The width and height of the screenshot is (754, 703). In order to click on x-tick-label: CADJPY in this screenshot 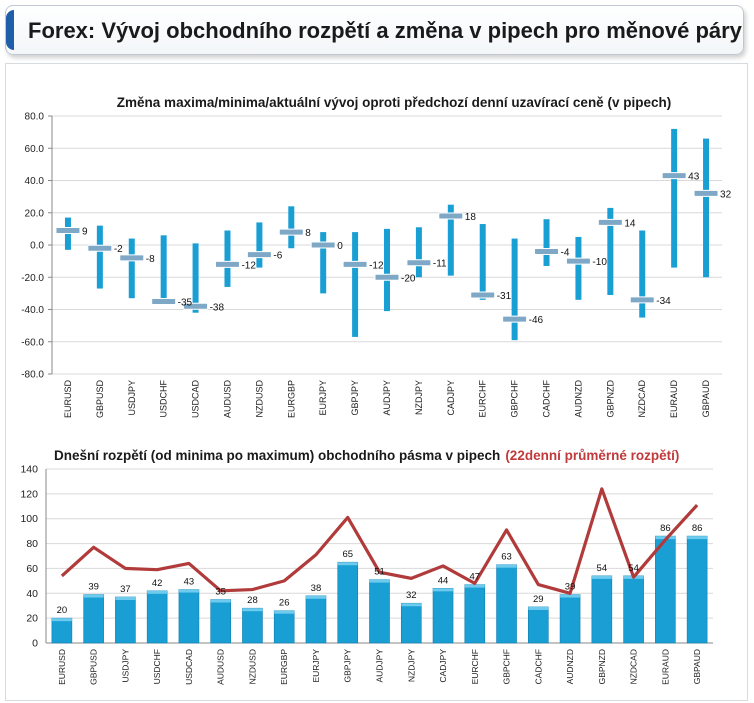, I will do `click(451, 398)`.